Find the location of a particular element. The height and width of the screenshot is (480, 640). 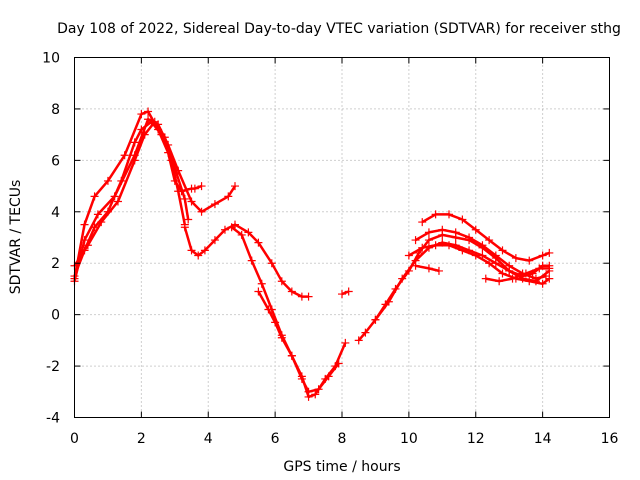

y-tick-label: -2 is located at coordinates (53, 367).